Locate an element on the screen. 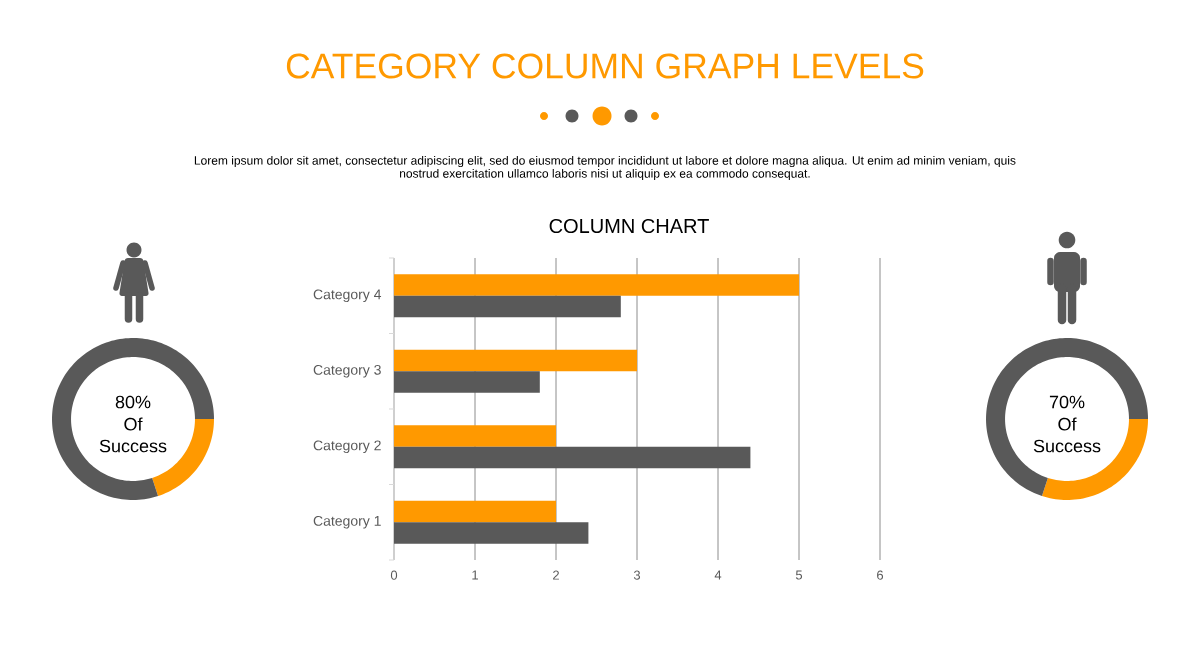 Image resolution: width=1200 pixels, height=654 pixels. text: 80% is located at coordinates (133, 402).